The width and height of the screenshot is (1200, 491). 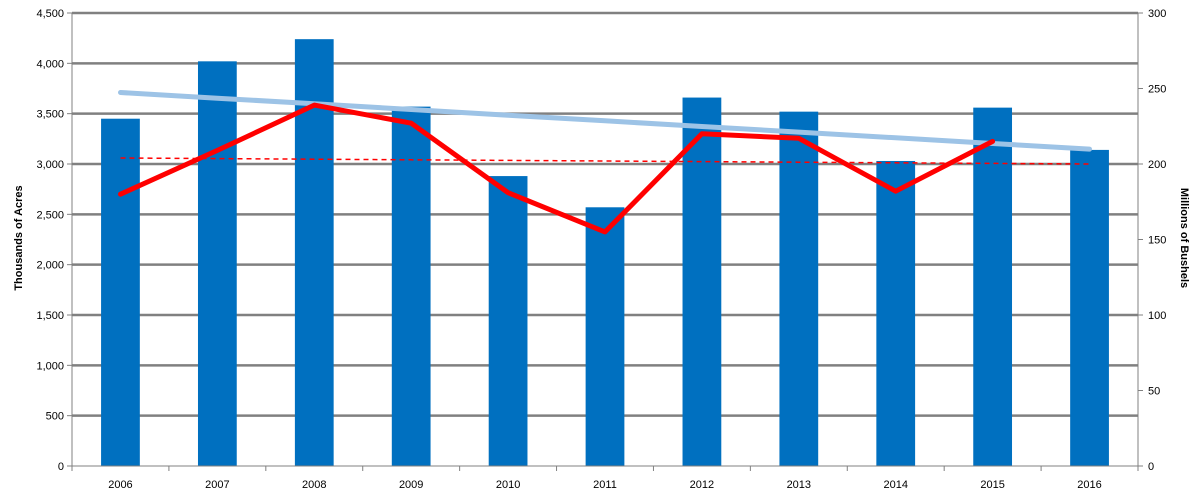 I want to click on right-tick-label: 50, so click(x=1154, y=392).